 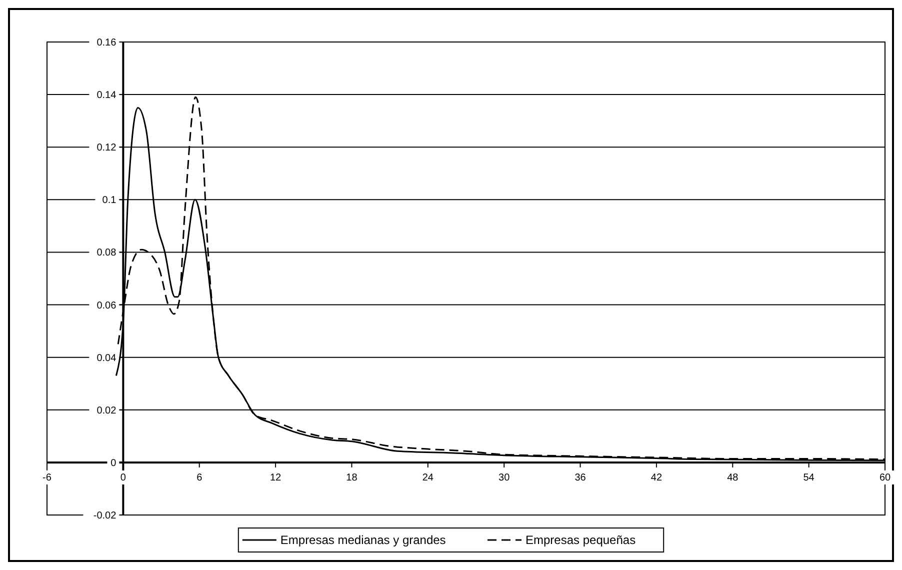 What do you see at coordinates (580, 478) in the screenshot?
I see `x-tick-label: 36` at bounding box center [580, 478].